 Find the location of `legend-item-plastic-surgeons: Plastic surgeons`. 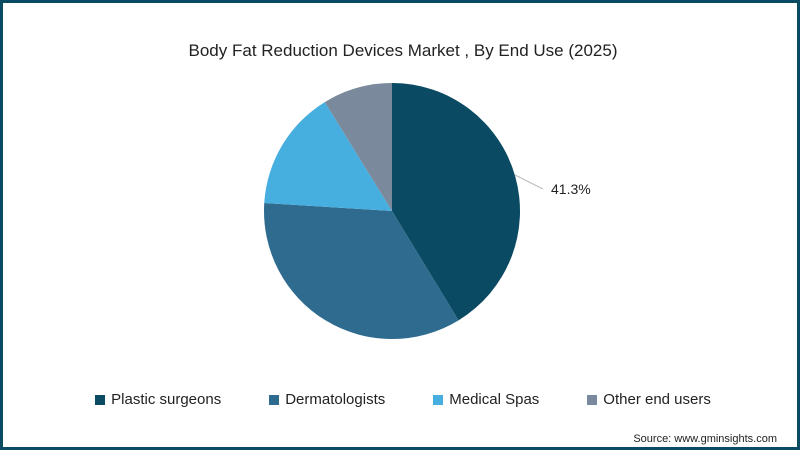

legend-item-plastic-surgeons: Plastic surgeons is located at coordinates (158, 399).